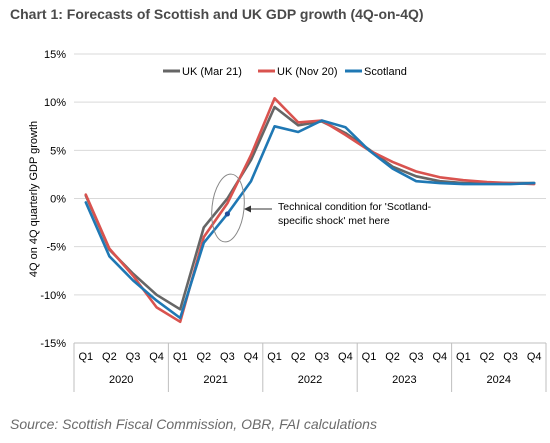 Image resolution: width=550 pixels, height=443 pixels. I want to click on y-axis-label: 4Q on 4Q quarterly GDP growth, so click(34, 199).